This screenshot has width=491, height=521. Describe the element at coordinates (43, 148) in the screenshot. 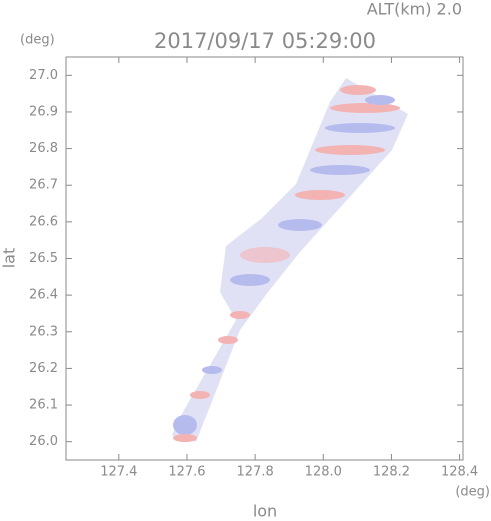

I see `y-tick-label: 26.8` at that location.